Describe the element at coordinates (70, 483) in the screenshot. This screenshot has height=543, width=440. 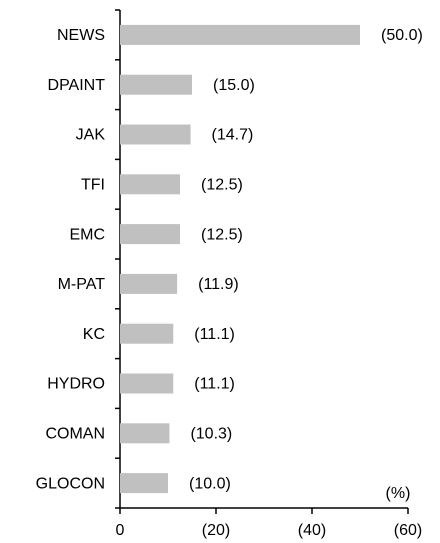
I see `y-tick-label: GLOCON` at that location.